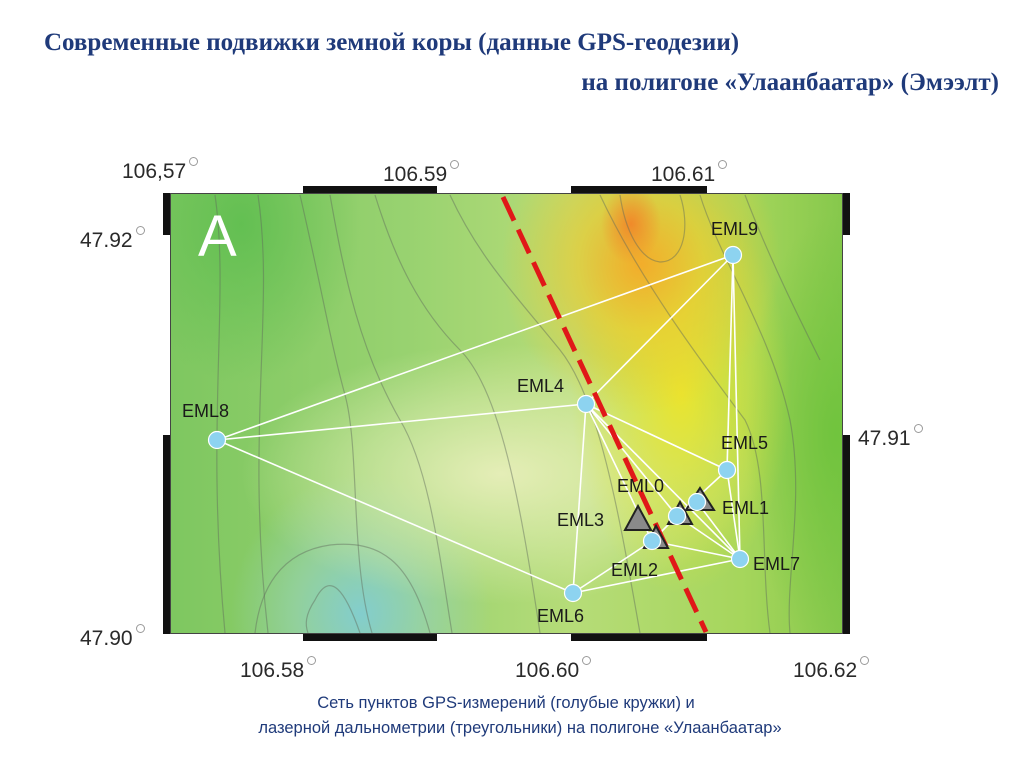 The width and height of the screenshot is (1024, 768). Describe the element at coordinates (746, 508) in the screenshot. I see `station-label-eml1: EML1` at that location.